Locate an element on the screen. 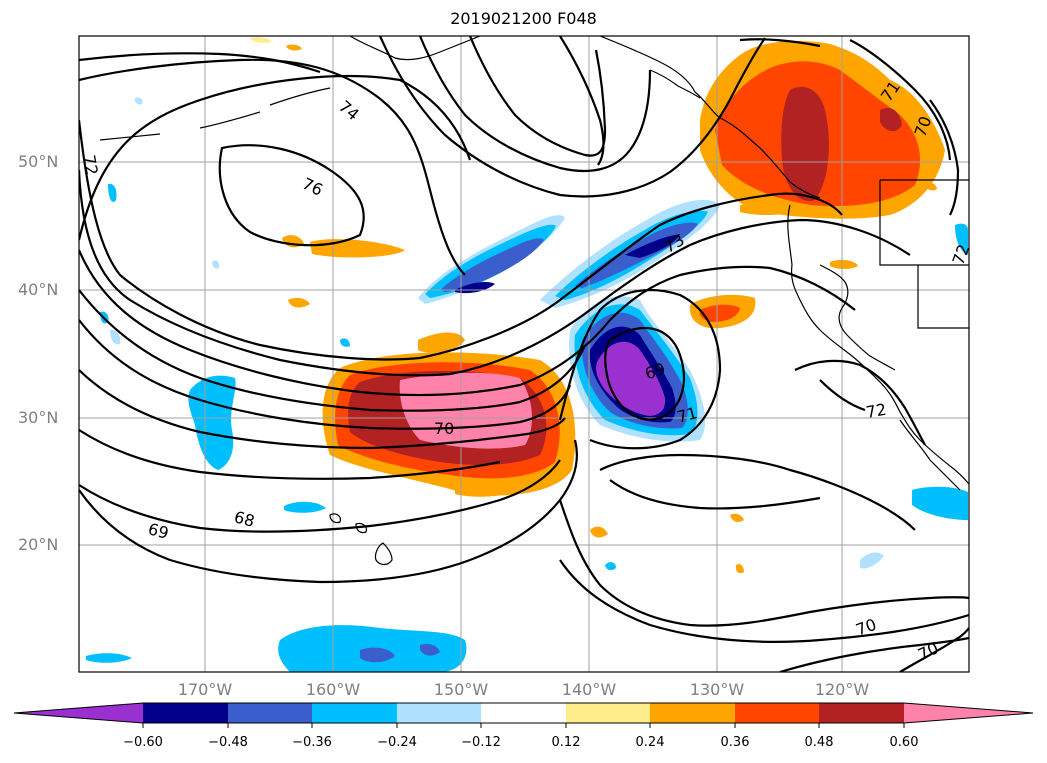 The width and height of the screenshot is (1047, 763). lat-label: 20°N is located at coordinates (38, 544).